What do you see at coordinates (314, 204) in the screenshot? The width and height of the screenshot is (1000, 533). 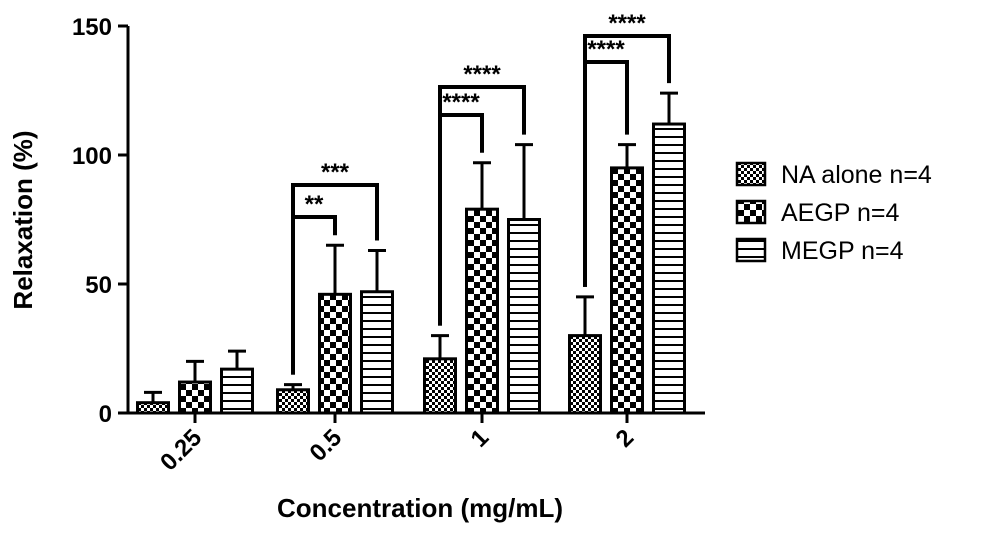 I see `significance-label: **` at bounding box center [314, 204].